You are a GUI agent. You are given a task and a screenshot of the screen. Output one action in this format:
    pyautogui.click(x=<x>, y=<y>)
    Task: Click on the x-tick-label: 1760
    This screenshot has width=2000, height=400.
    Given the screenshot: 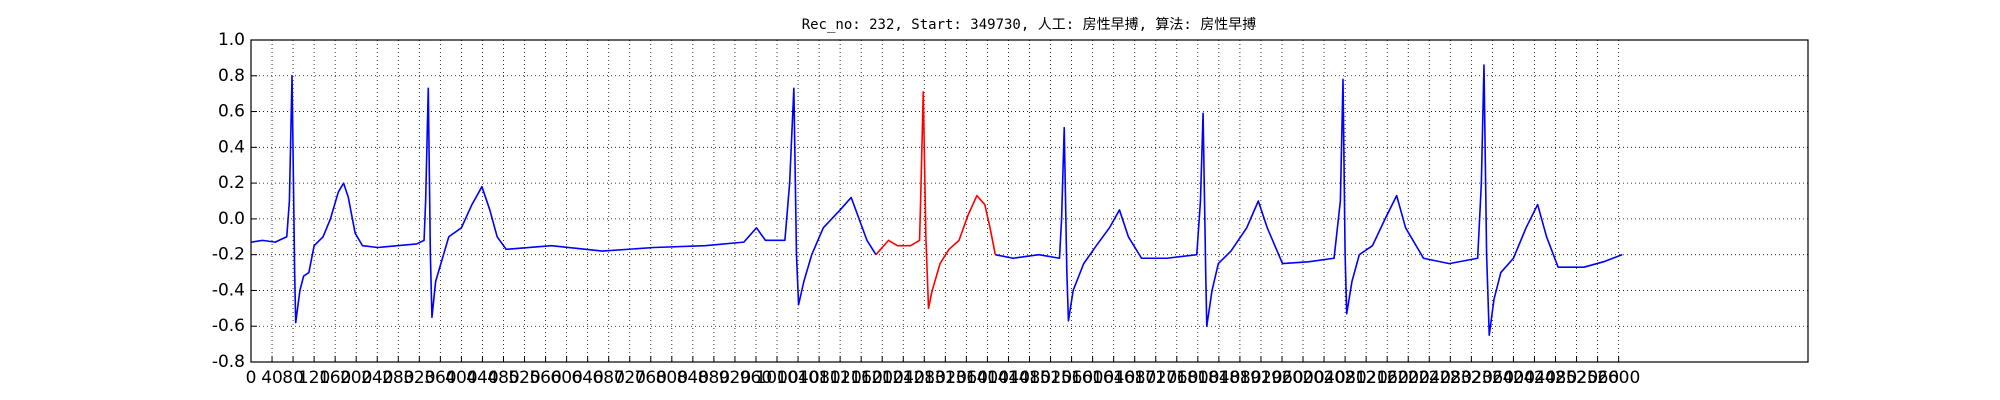 What is the action you would take?
    pyautogui.click(x=1176, y=378)
    